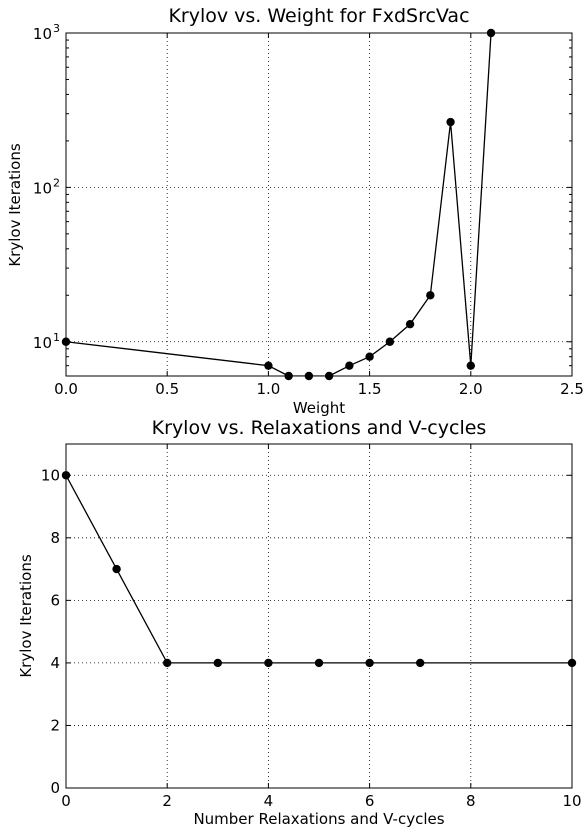 Image resolution: width=587 pixels, height=835 pixels. What do you see at coordinates (319, 408) in the screenshot?
I see `x-axis-label: Weight` at bounding box center [319, 408].